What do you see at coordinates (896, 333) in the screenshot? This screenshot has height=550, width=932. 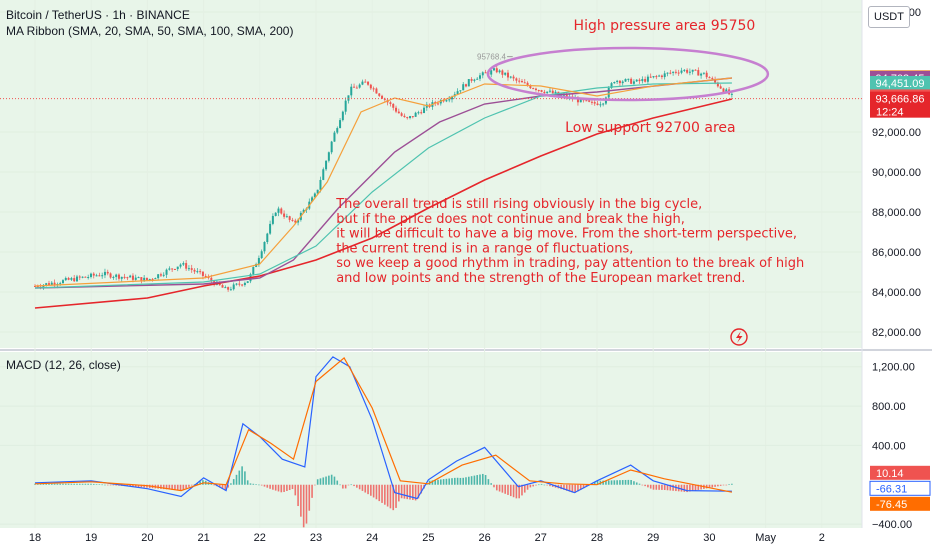 I see `price-tick-label: 82,000.00` at bounding box center [896, 333].